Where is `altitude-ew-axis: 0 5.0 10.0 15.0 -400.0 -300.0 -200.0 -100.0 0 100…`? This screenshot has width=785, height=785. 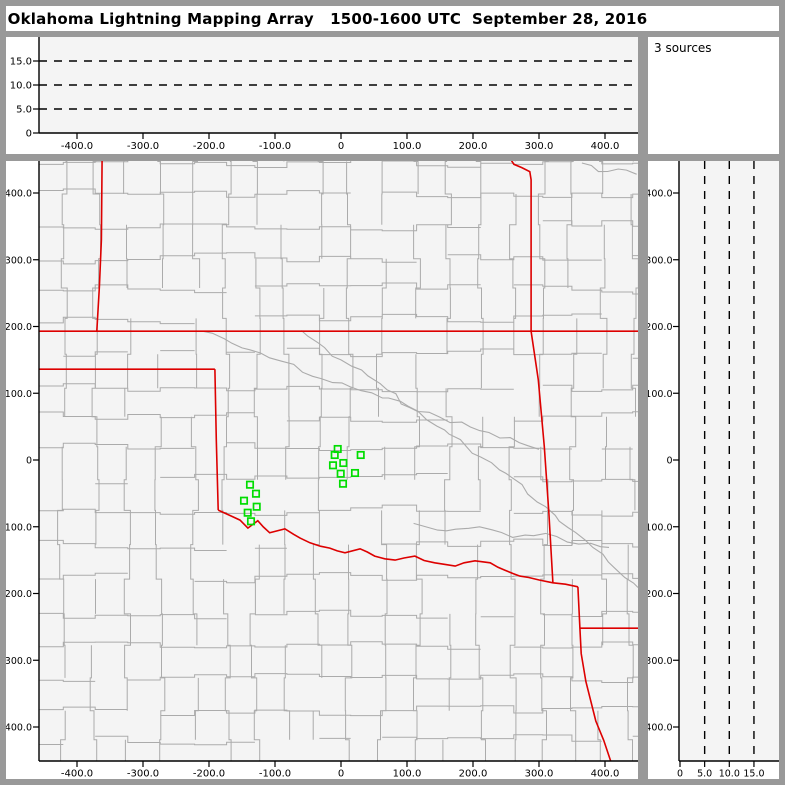 altitude-ew-axis: 0 5.0 10.0 15.0 -400.0 -300.0 -200.0 -100.0 0 100… is located at coordinates (315, 105).